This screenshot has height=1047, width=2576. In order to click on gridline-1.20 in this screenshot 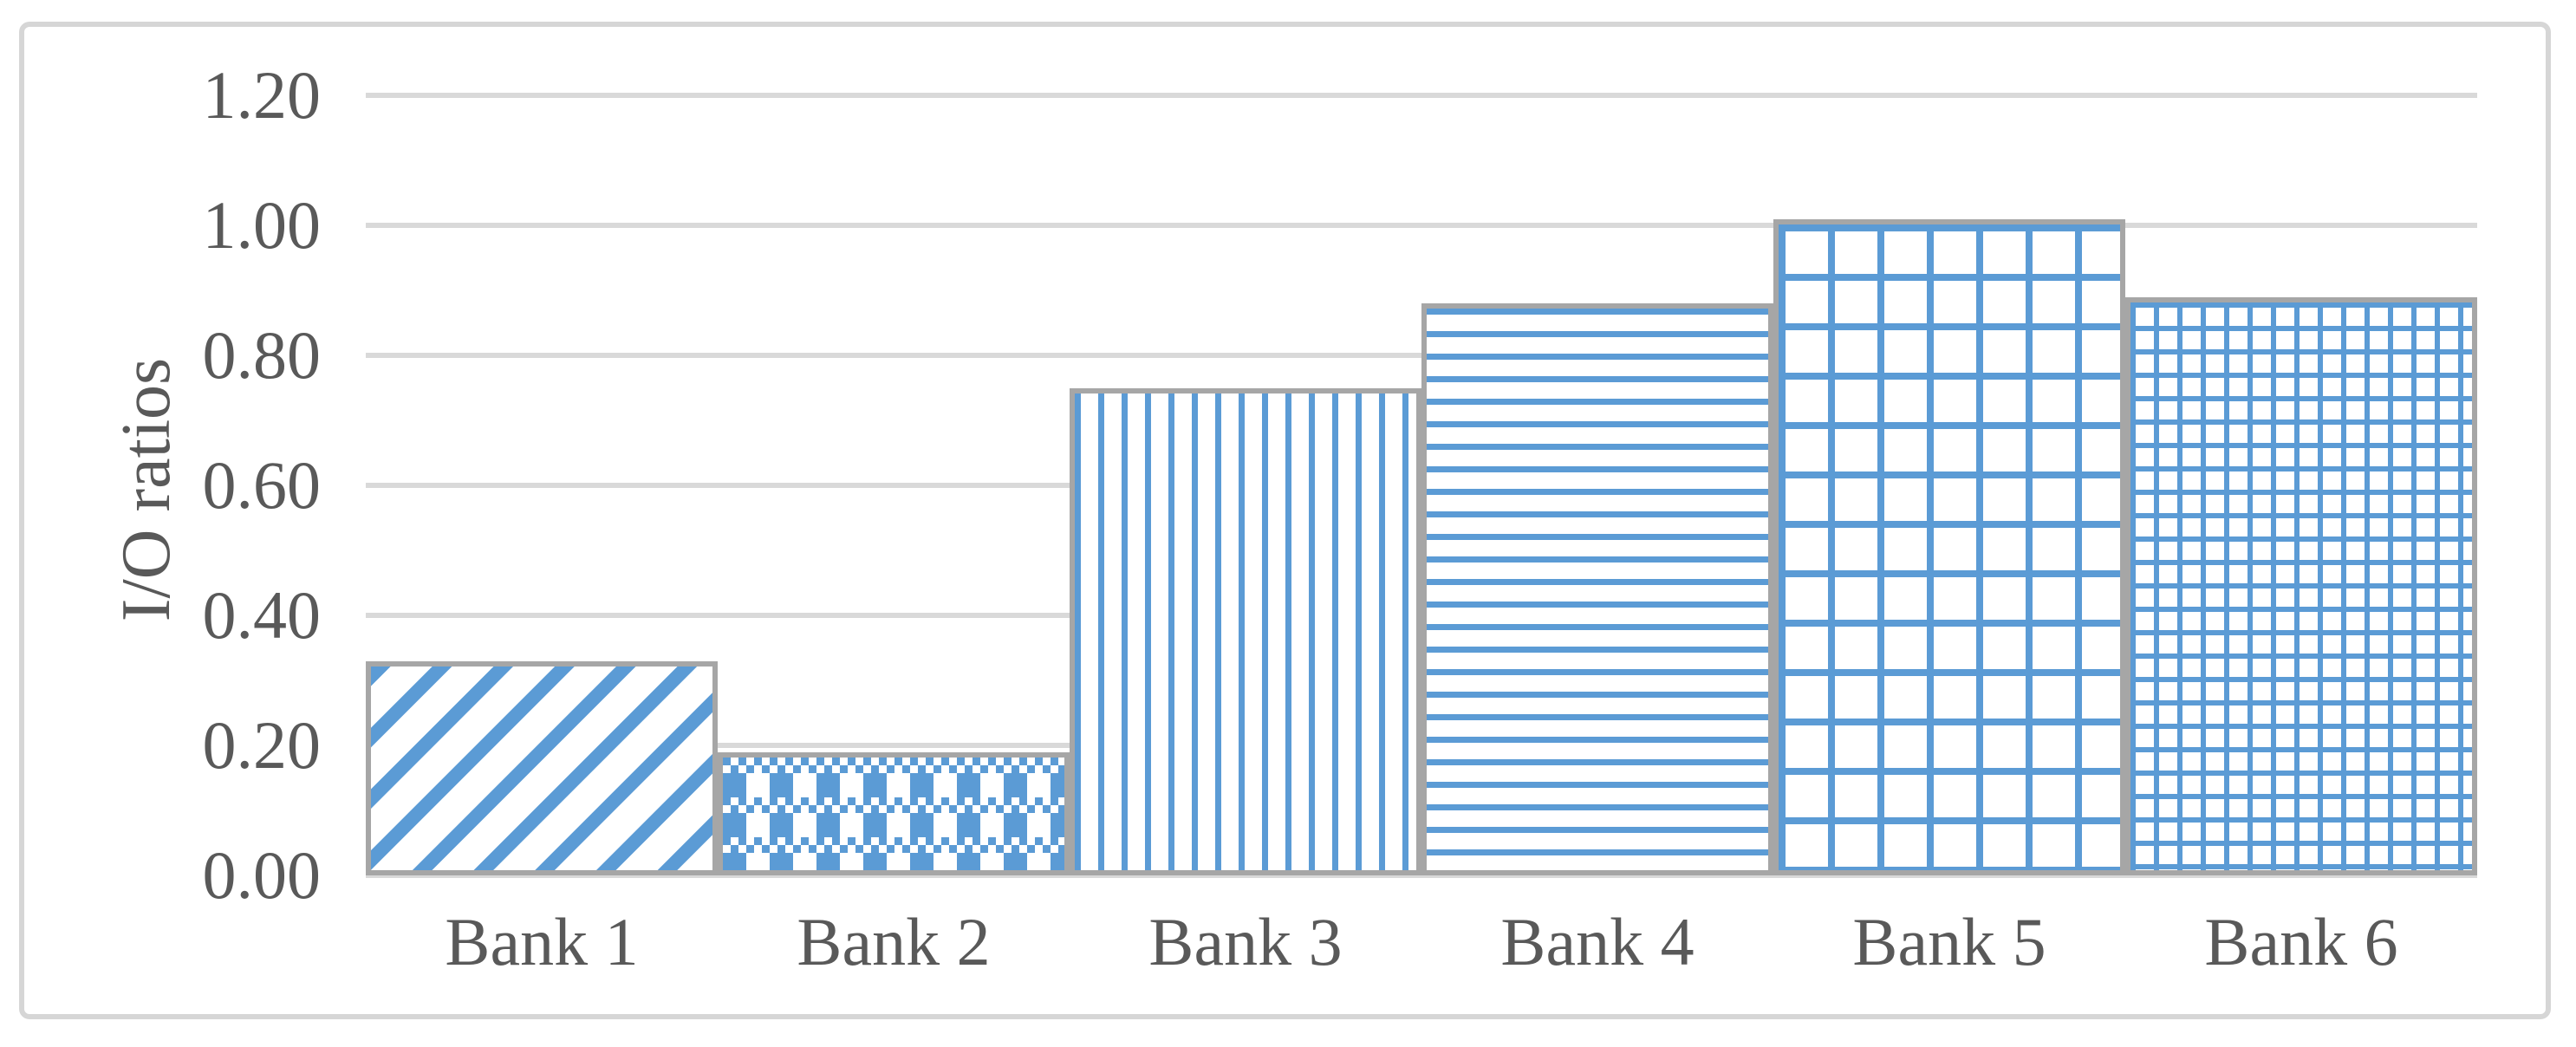, I will do `click(1421, 95)`.